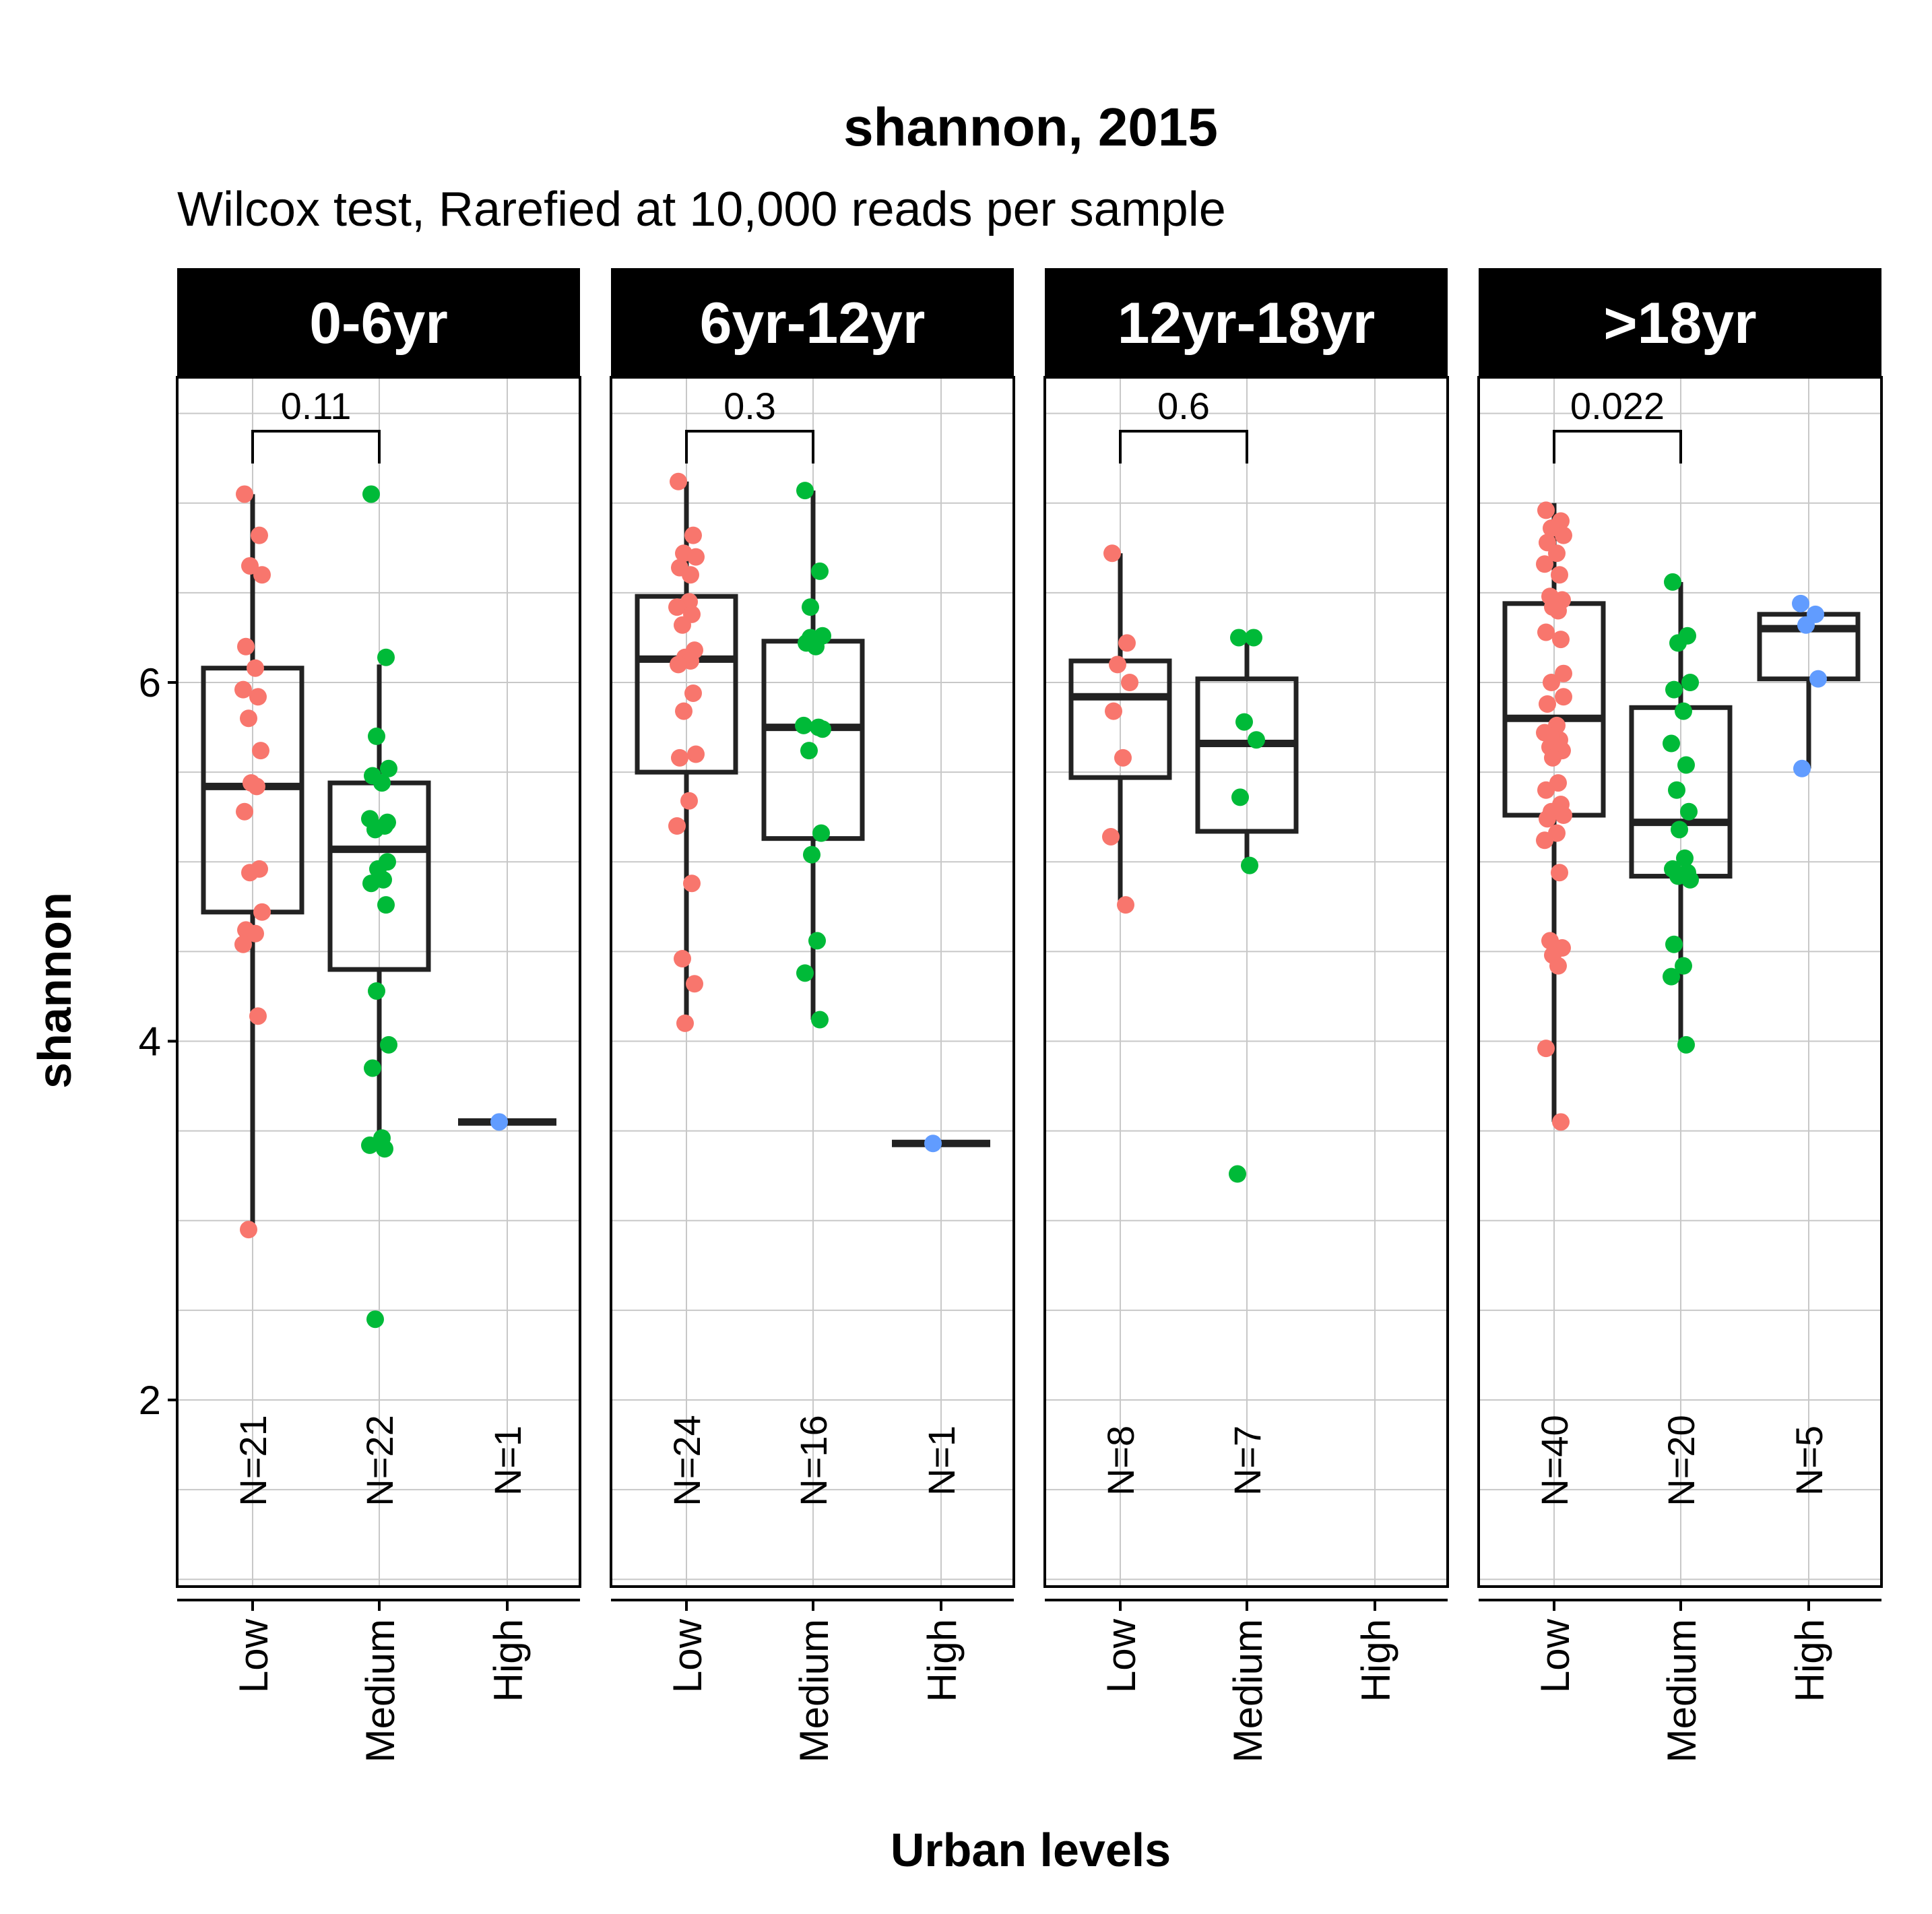 This screenshot has height=1914, width=1932. What do you see at coordinates (150, 682) in the screenshot?
I see `y-tick-label: 6` at bounding box center [150, 682].